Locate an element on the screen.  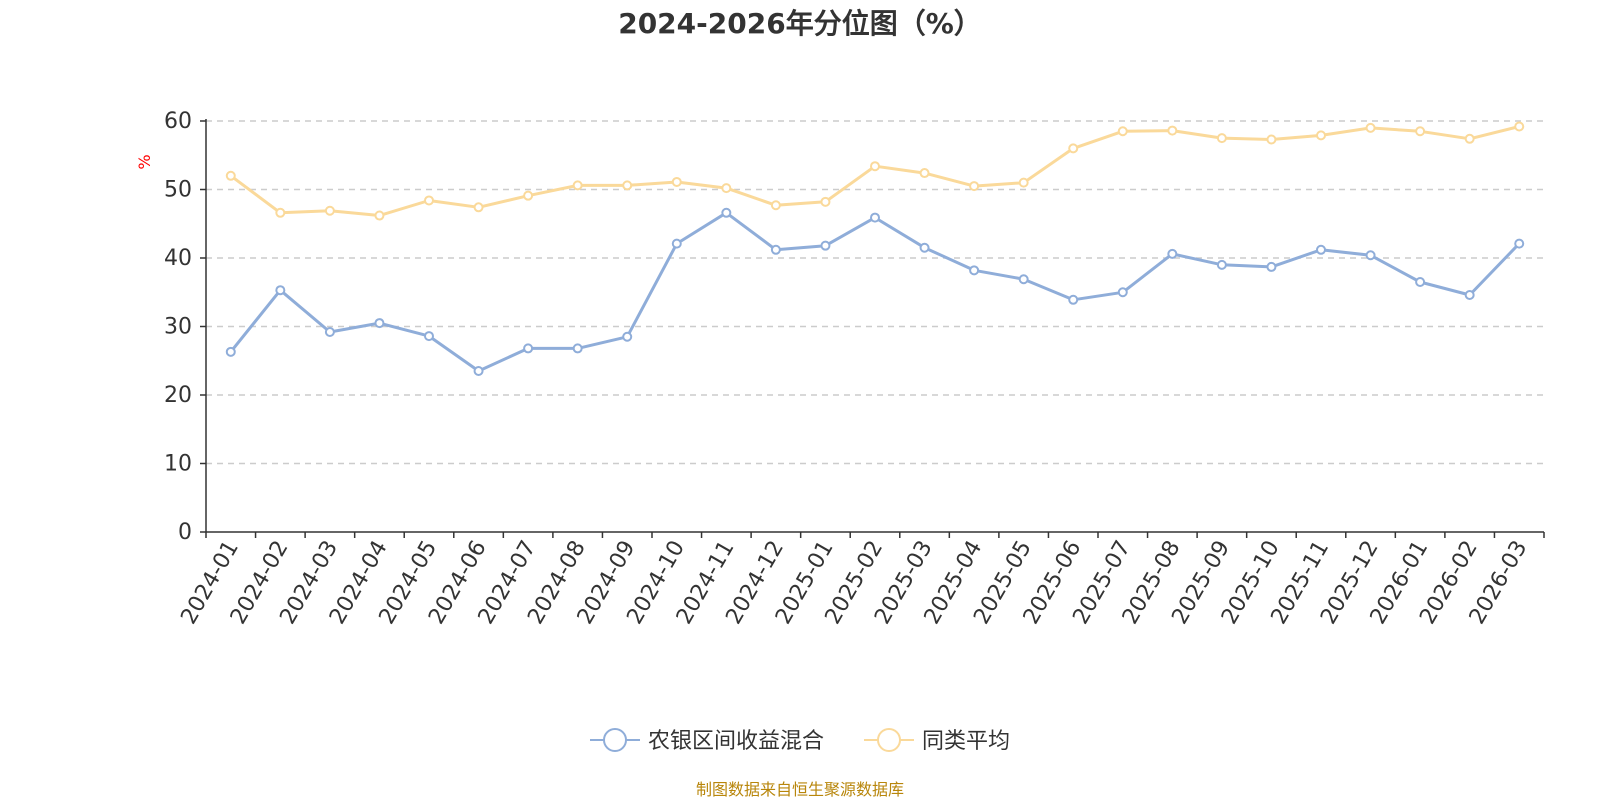
legend-label-0: 农银区间收益混合 is located at coordinates (736, 741).